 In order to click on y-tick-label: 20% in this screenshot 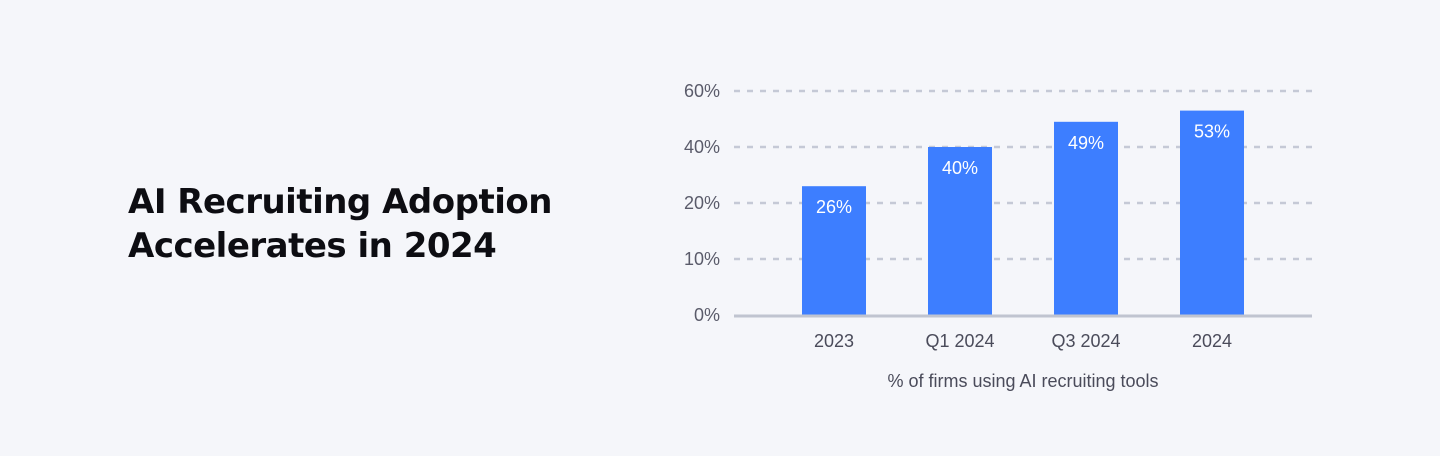, I will do `click(702, 203)`.